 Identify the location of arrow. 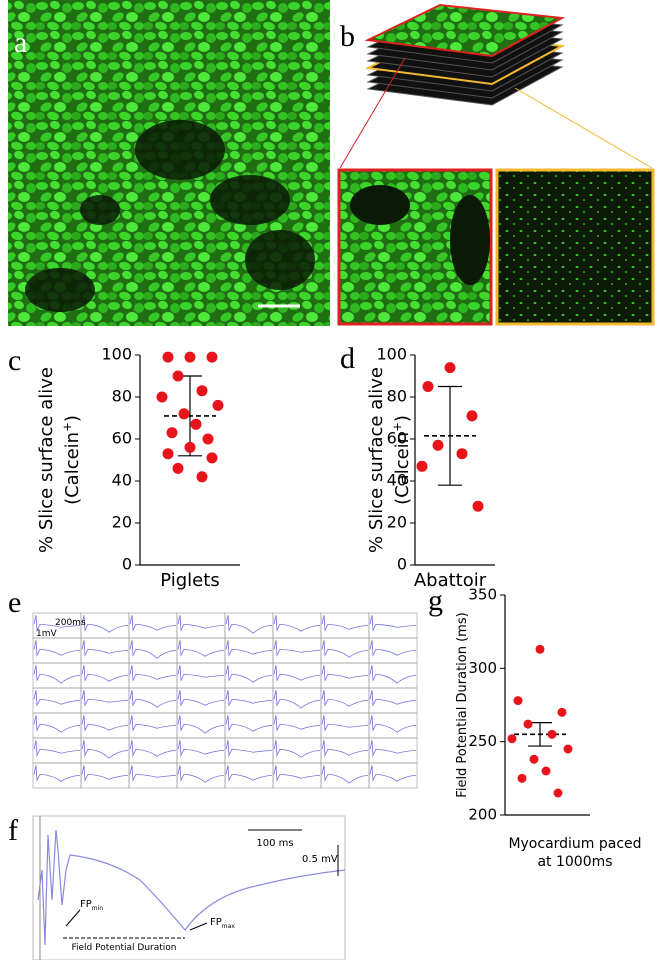
(73, 918).